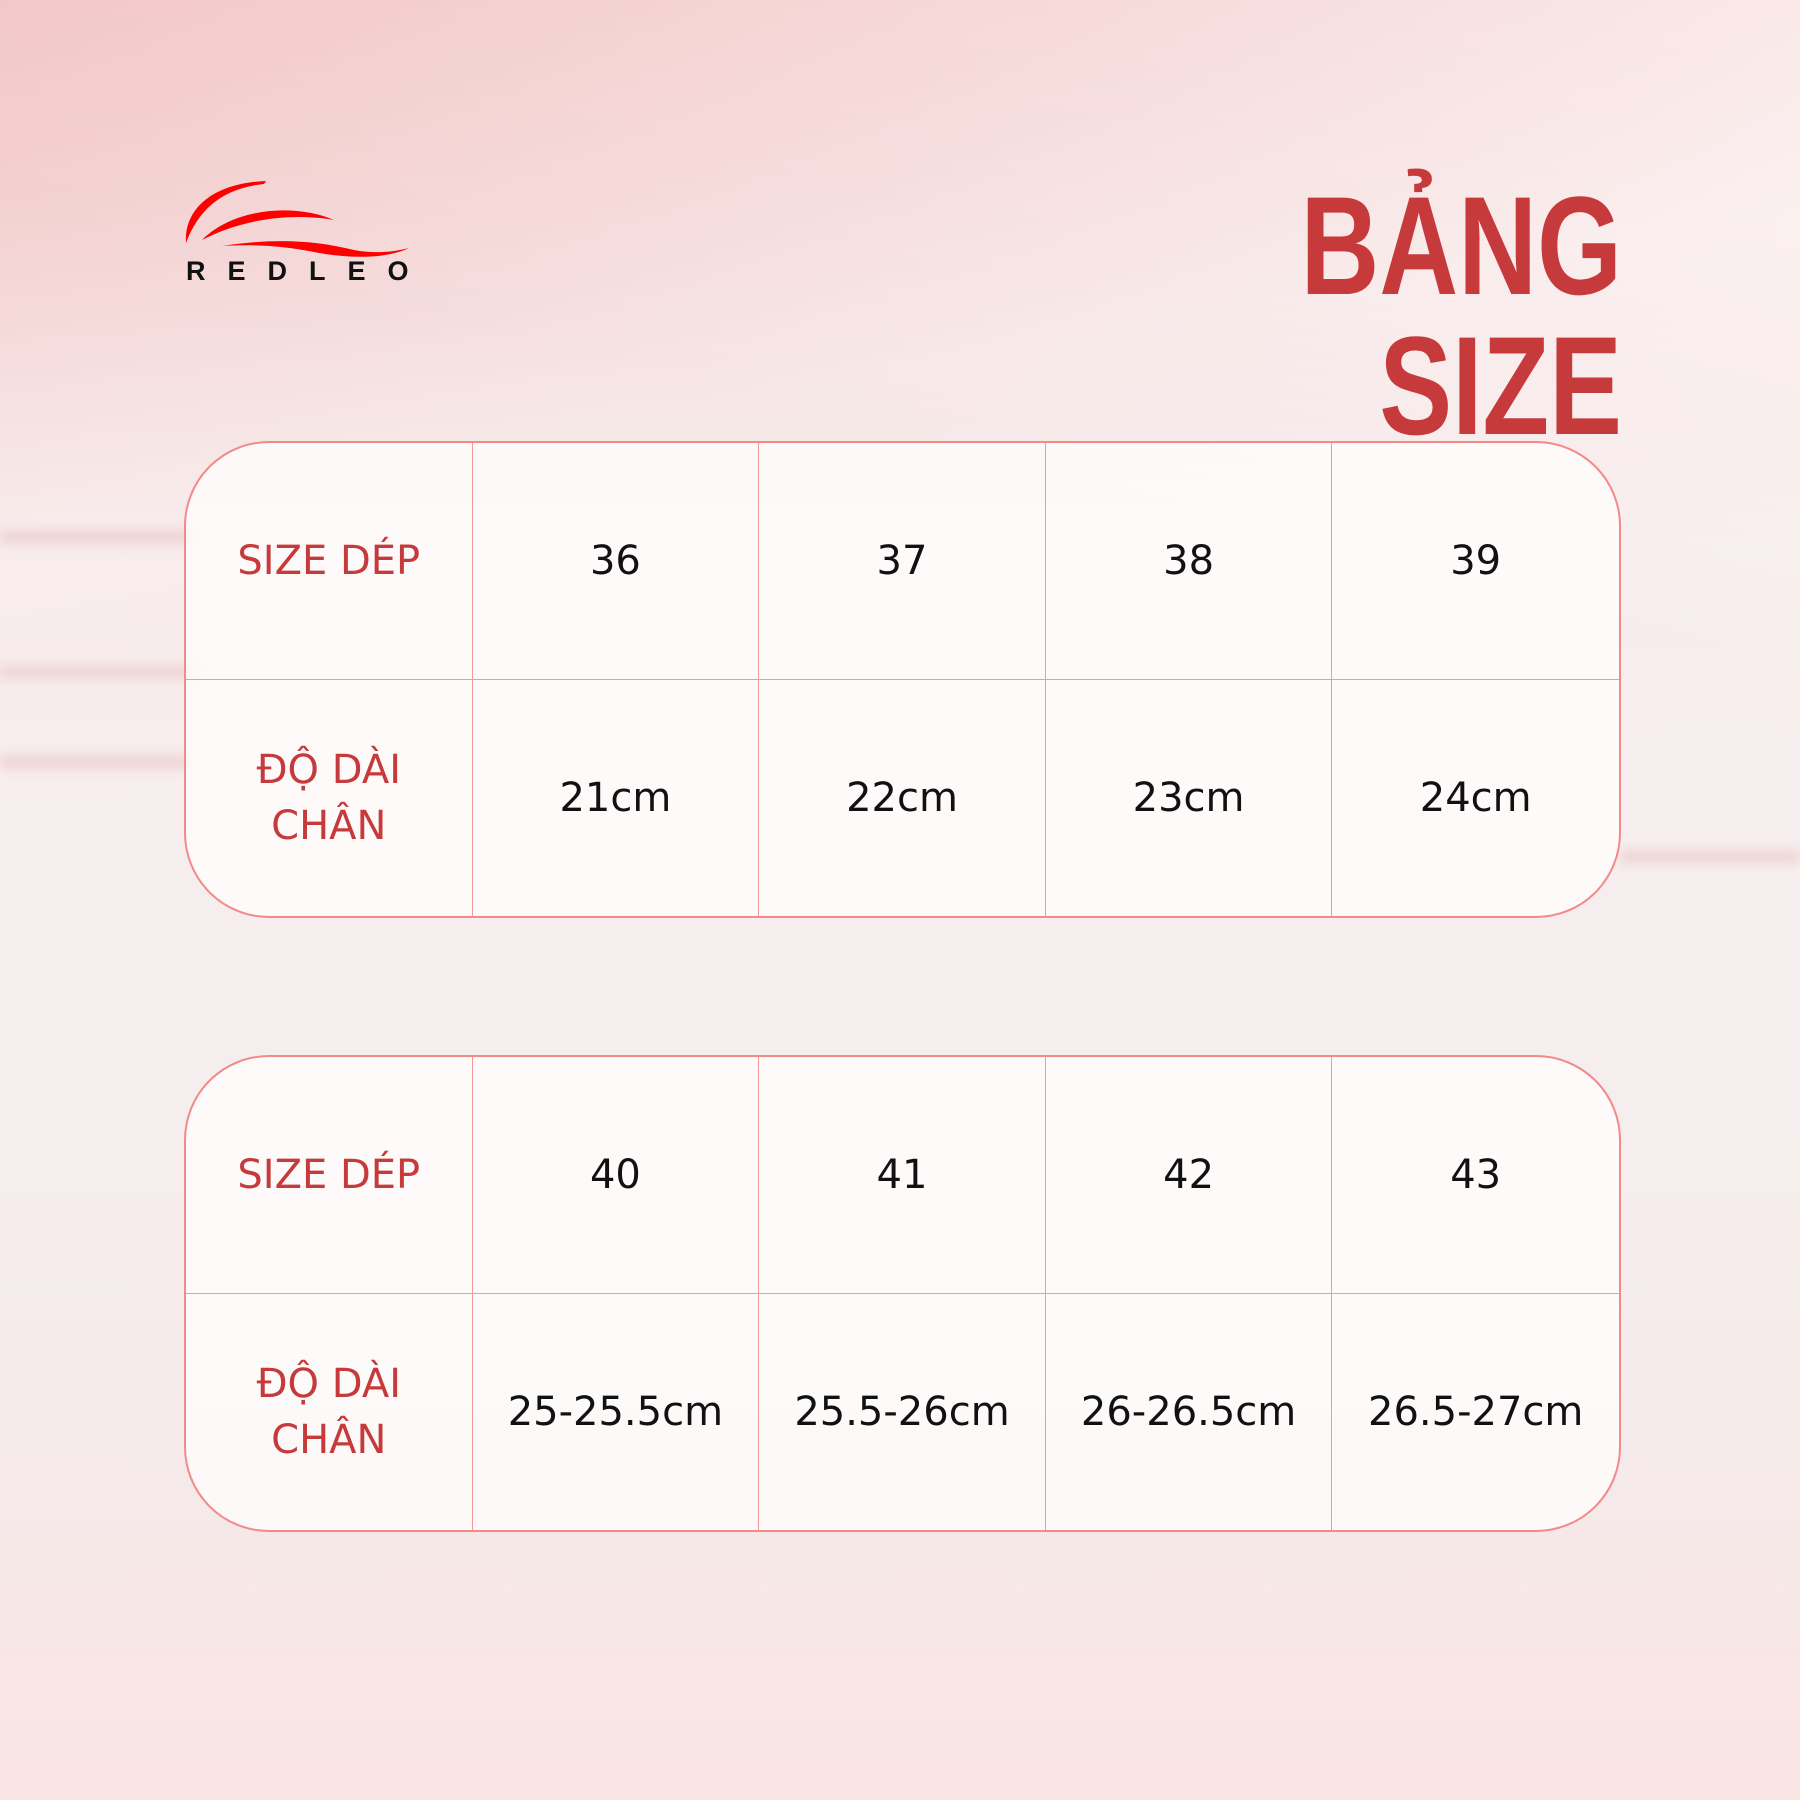 The width and height of the screenshot is (1800, 1800). I want to click on page-title: BẢNG SIZE, so click(1461, 315).